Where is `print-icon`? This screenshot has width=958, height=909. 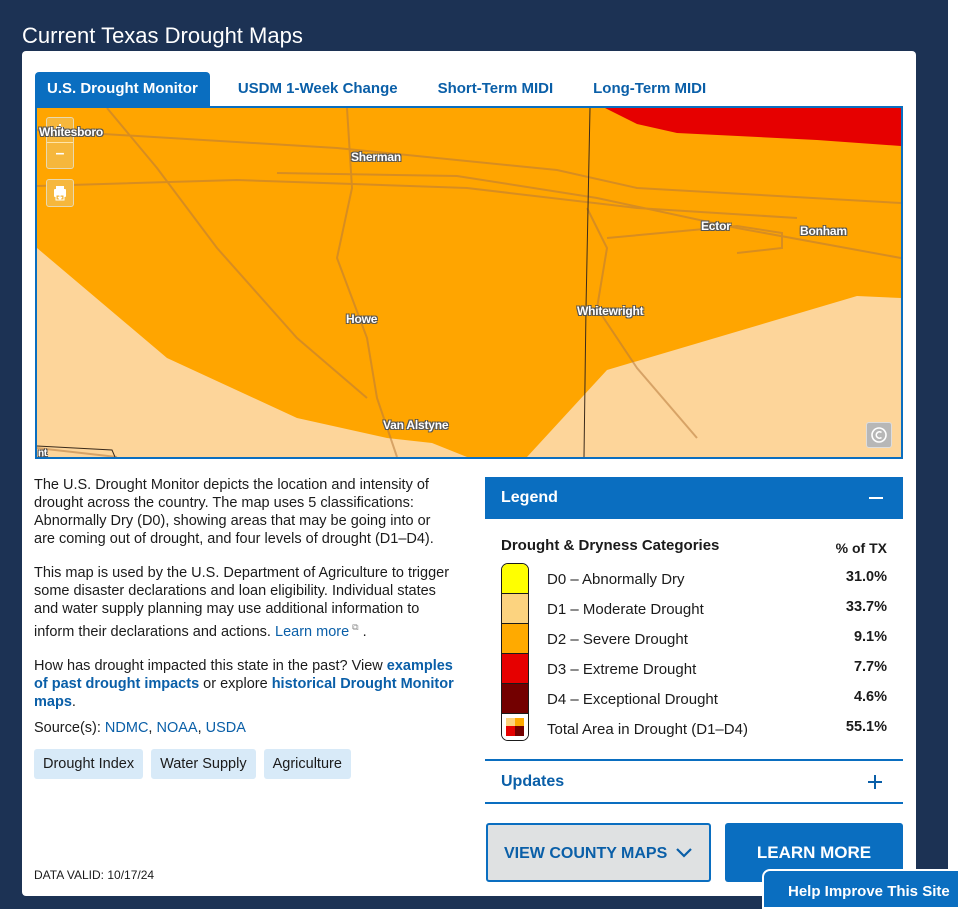
print-icon is located at coordinates (60, 193).